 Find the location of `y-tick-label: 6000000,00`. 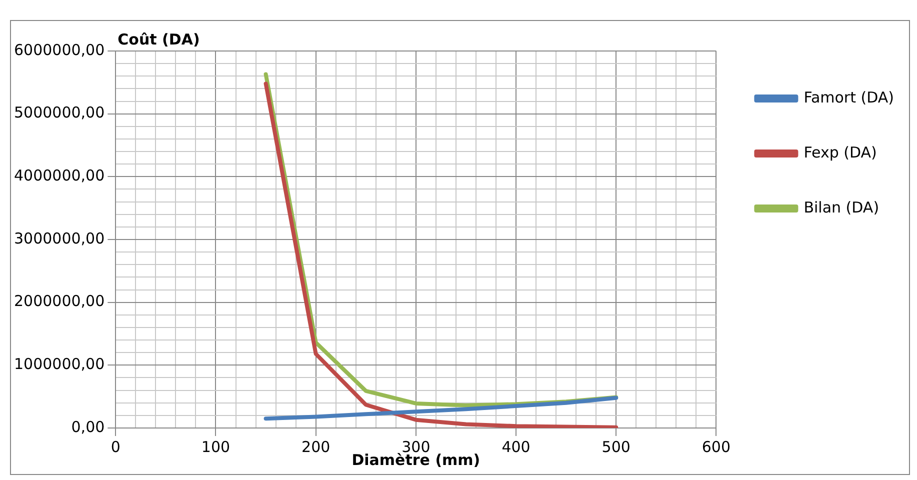

y-tick-label: 6000000,00 is located at coordinates (59, 49).